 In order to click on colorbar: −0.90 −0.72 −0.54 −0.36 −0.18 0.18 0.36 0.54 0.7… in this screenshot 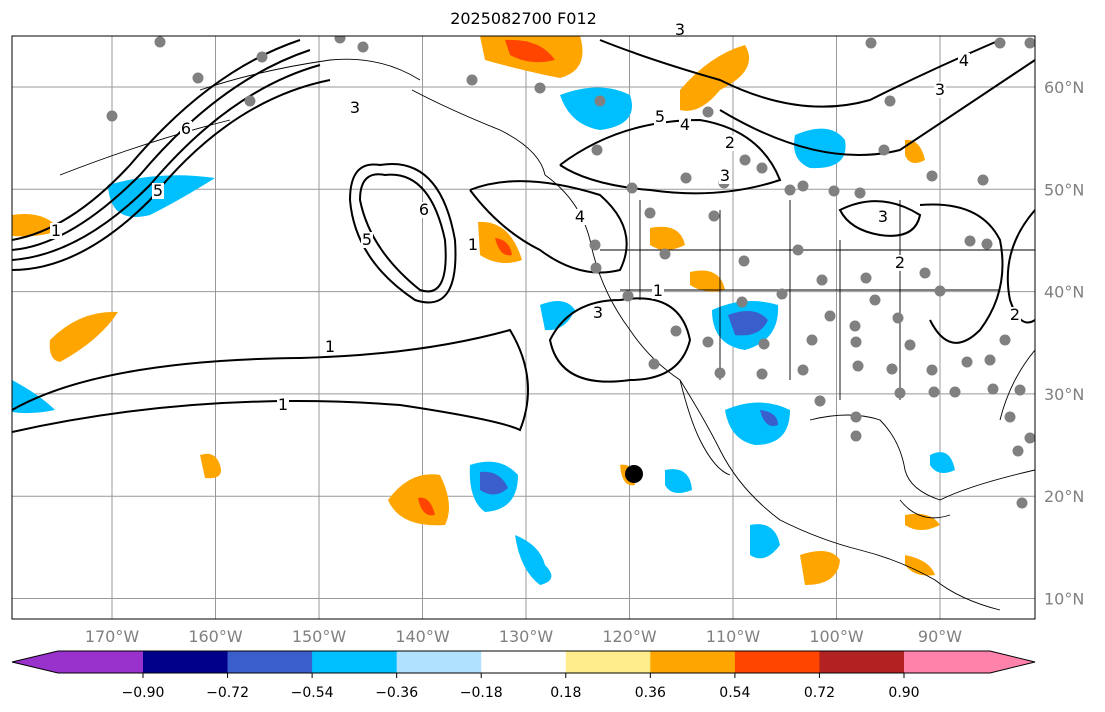, I will do `click(523, 675)`.